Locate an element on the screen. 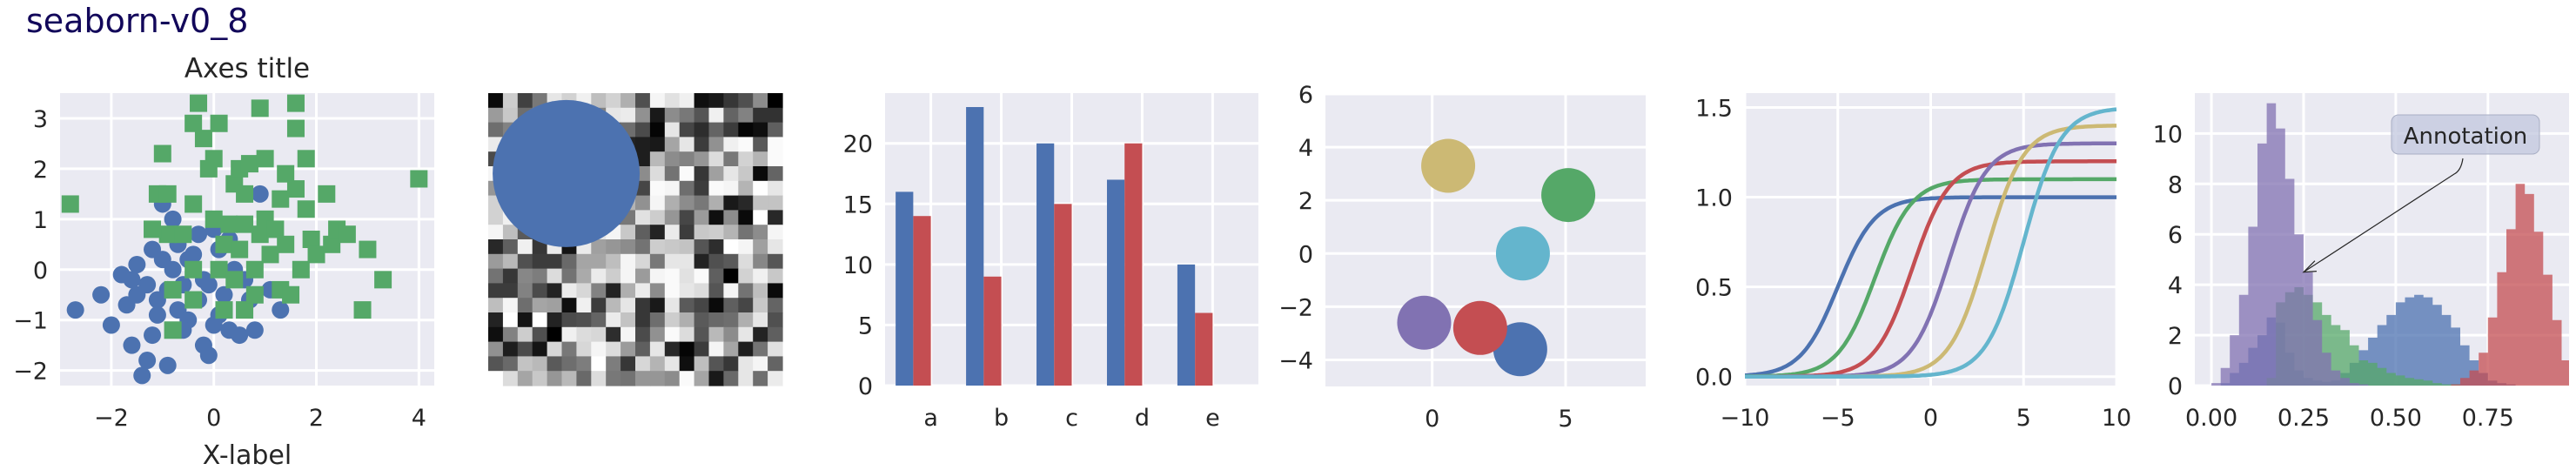 The height and width of the screenshot is (470, 2576). x-tick-label: e is located at coordinates (1212, 419).